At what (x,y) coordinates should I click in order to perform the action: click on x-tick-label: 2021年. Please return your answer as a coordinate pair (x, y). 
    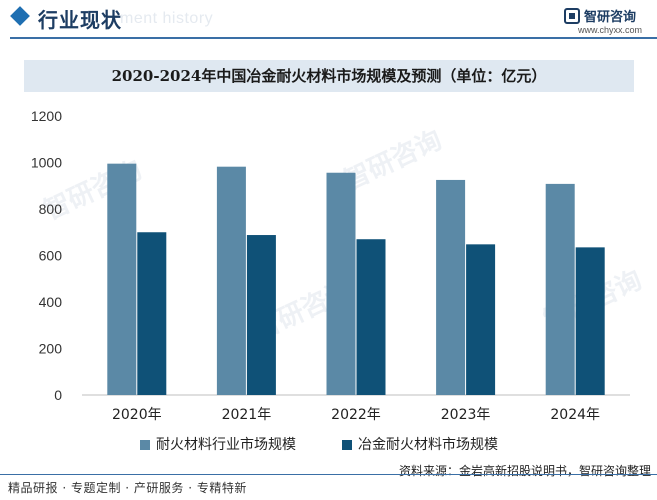
    Looking at the image, I should click on (247, 415).